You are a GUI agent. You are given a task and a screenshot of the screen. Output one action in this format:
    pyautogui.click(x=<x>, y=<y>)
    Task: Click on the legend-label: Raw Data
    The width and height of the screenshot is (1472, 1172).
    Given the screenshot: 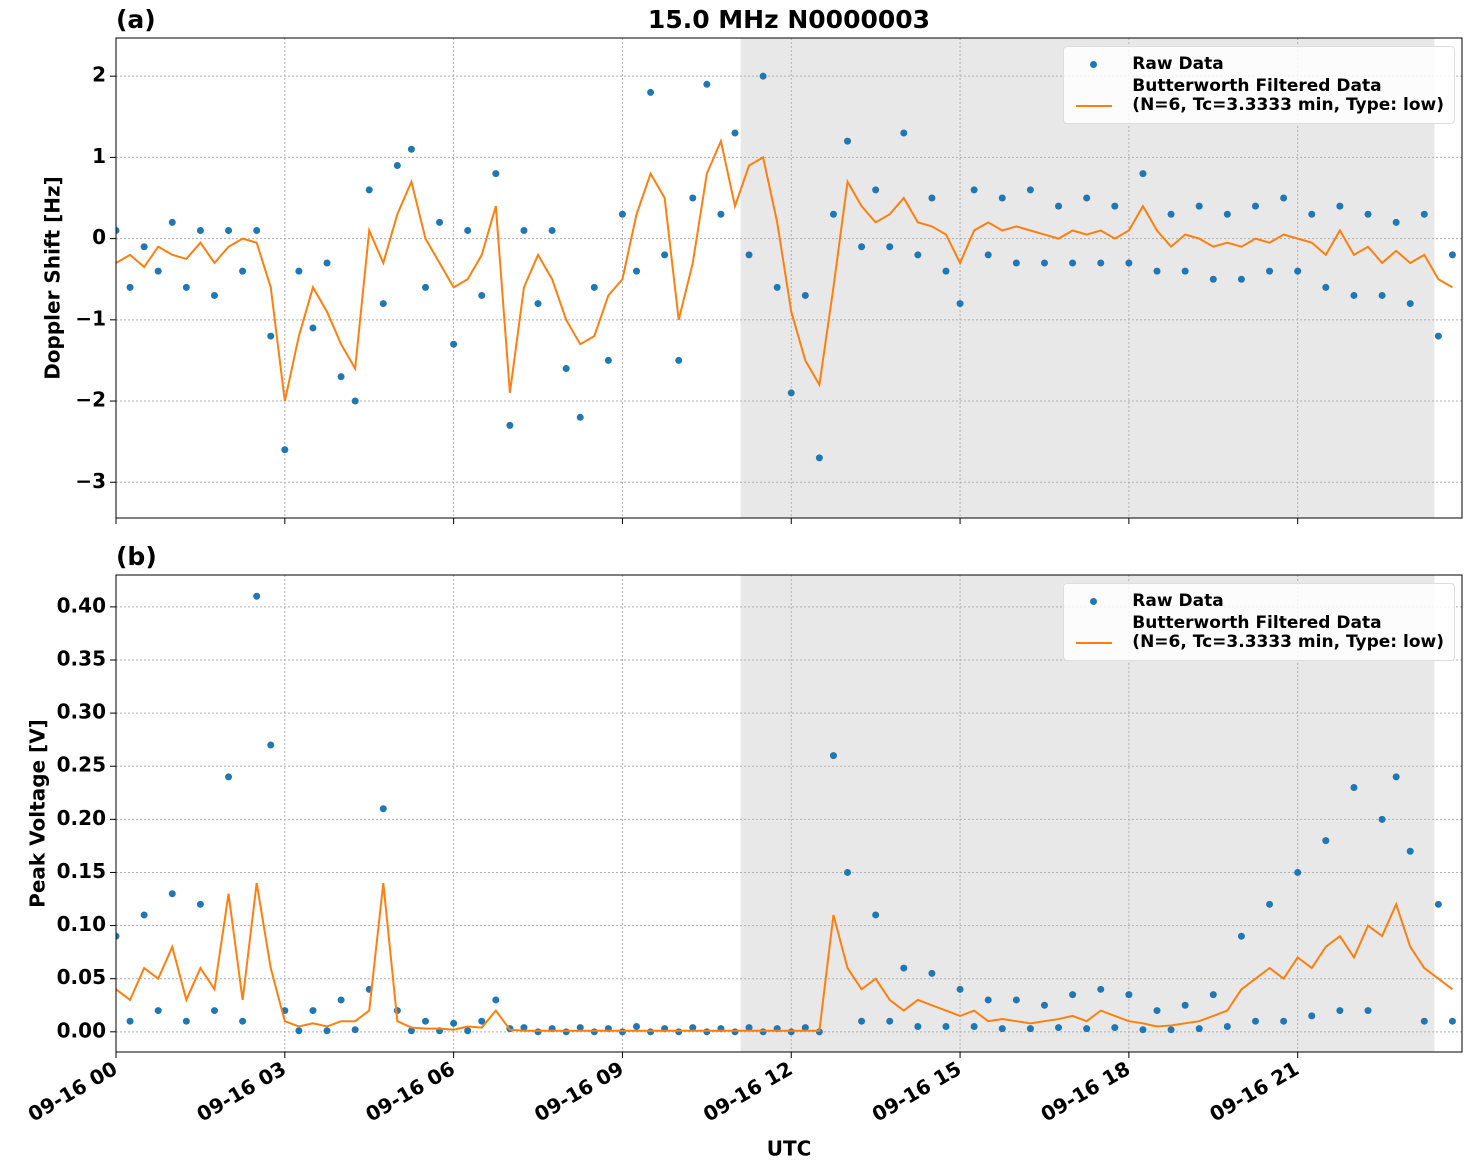 What is the action you would take?
    pyautogui.click(x=1178, y=601)
    